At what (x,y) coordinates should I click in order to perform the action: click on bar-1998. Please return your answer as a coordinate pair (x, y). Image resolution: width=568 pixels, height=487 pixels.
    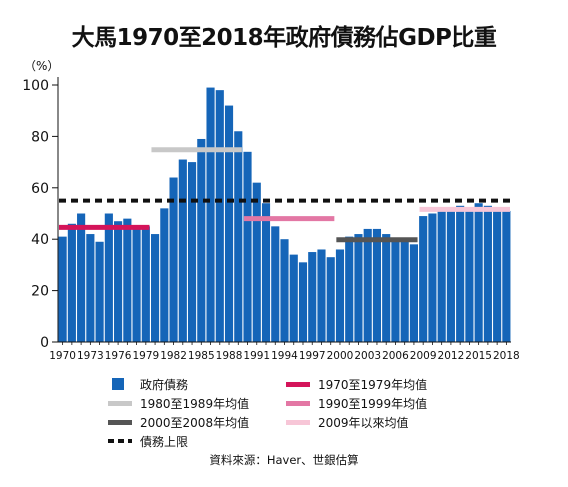
    Looking at the image, I should click on (321, 295).